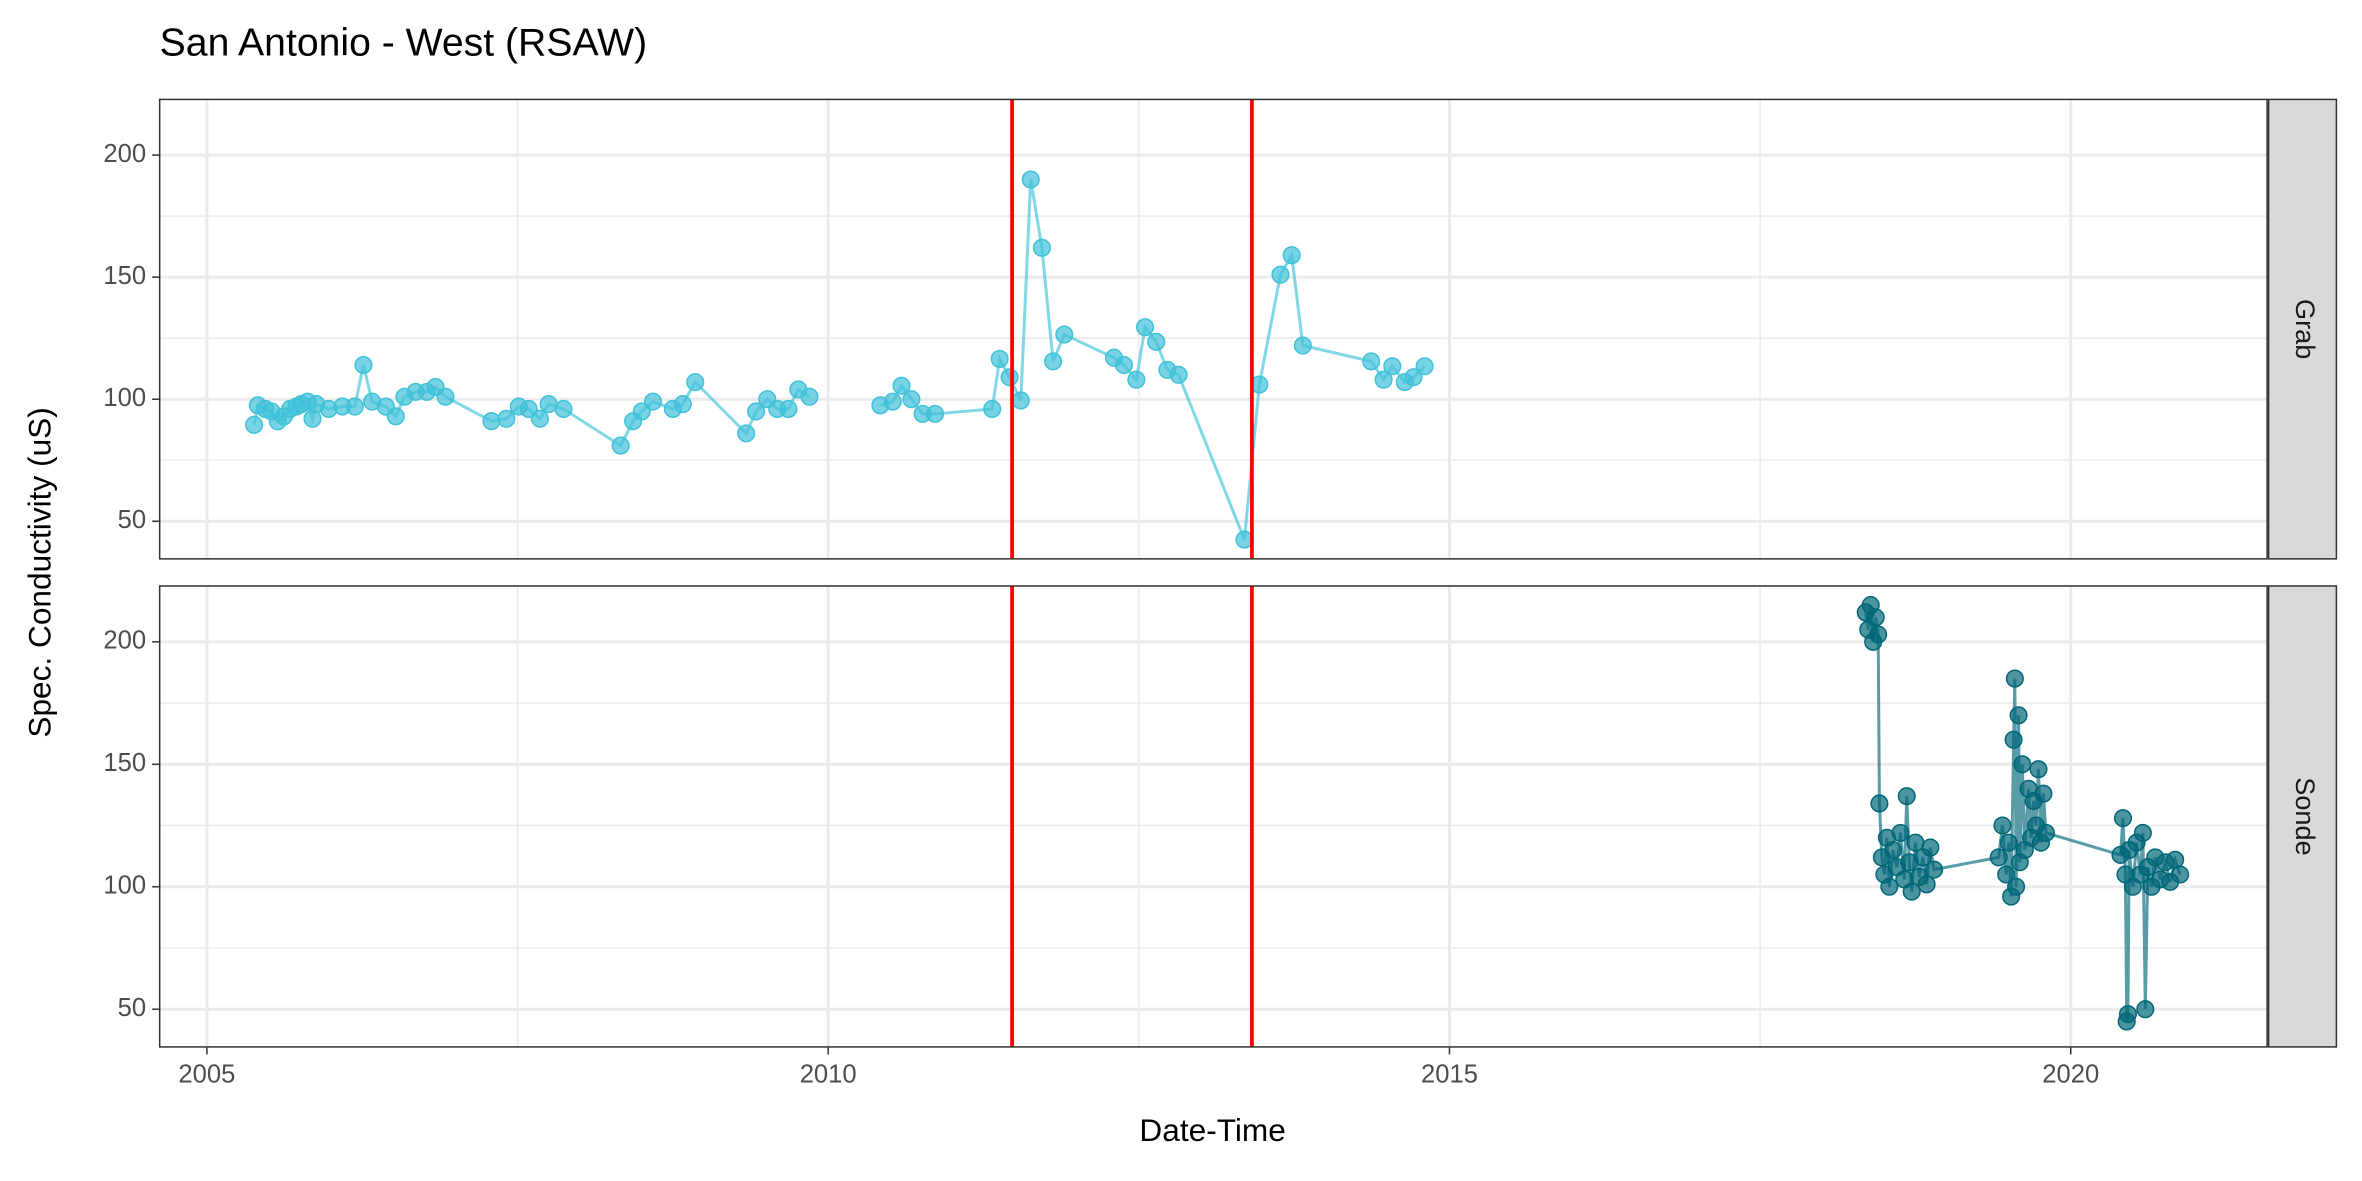 The image size is (2362, 1181). What do you see at coordinates (828, 1074) in the screenshot?
I see `x-tick-label: 2010` at bounding box center [828, 1074].